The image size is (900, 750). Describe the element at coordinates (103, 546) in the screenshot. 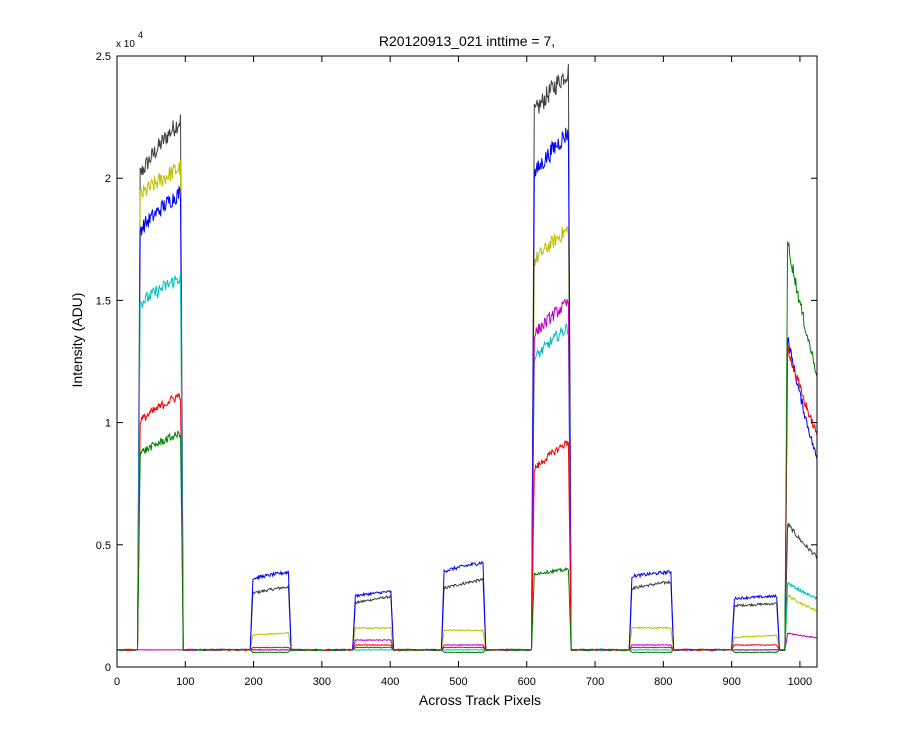

I see `y-tick-label: 0.5` at that location.